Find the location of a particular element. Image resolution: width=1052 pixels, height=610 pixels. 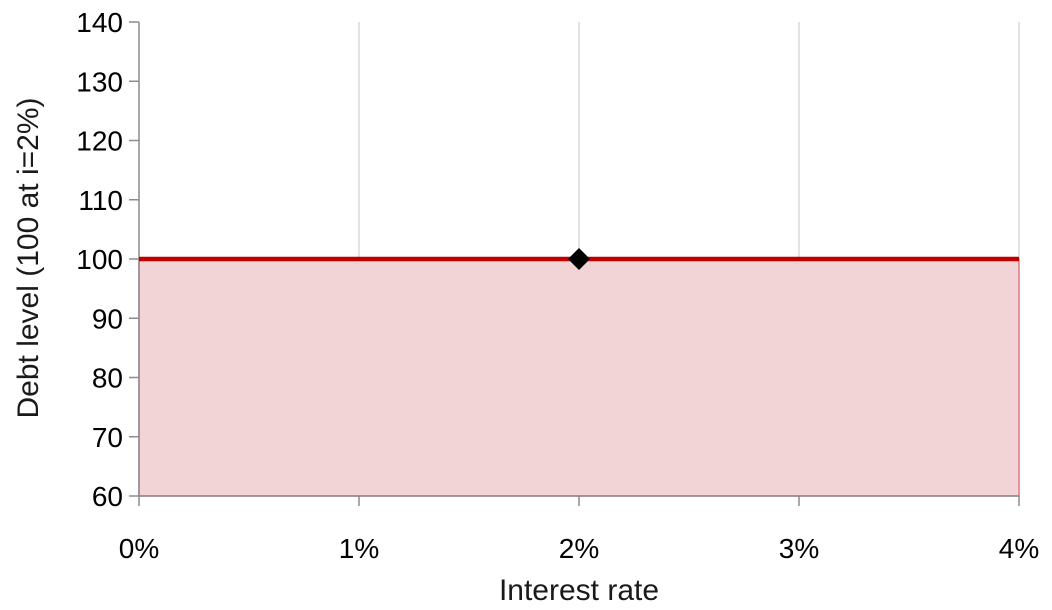

y-tick-label: 130 is located at coordinates (99, 81).